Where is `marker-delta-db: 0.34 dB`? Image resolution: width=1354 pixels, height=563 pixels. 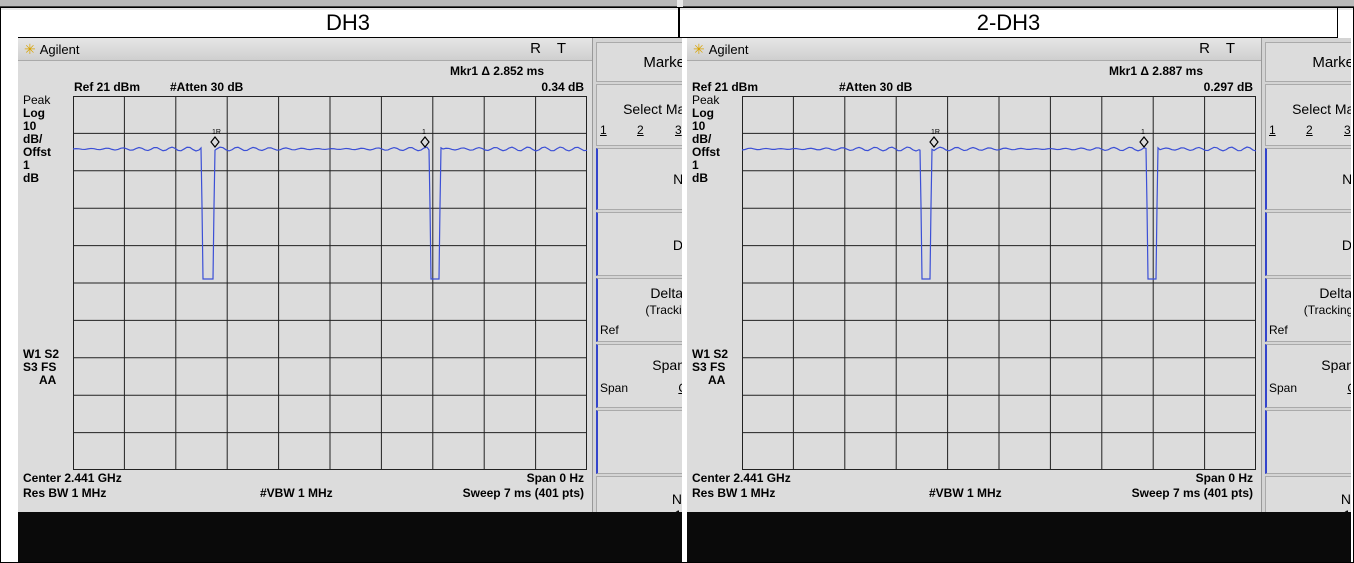
marker-delta-db: 0.34 dB is located at coordinates (562, 87).